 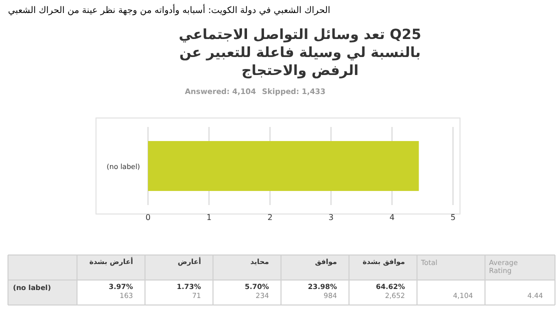 What do you see at coordinates (270, 217) in the screenshot?
I see `x-tick-label: 2` at bounding box center [270, 217].